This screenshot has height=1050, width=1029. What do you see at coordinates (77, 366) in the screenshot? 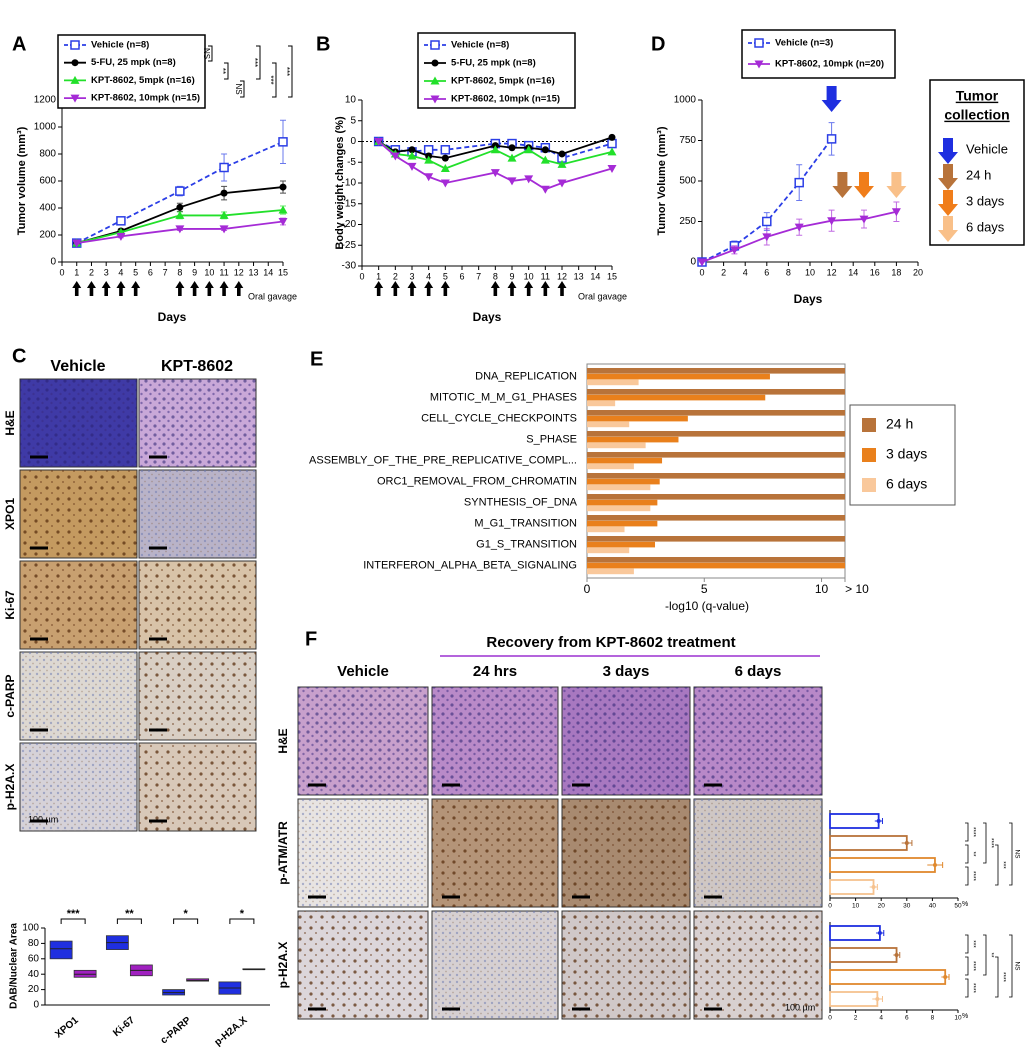
I see `column-label: Vehicle` at bounding box center [77, 366].